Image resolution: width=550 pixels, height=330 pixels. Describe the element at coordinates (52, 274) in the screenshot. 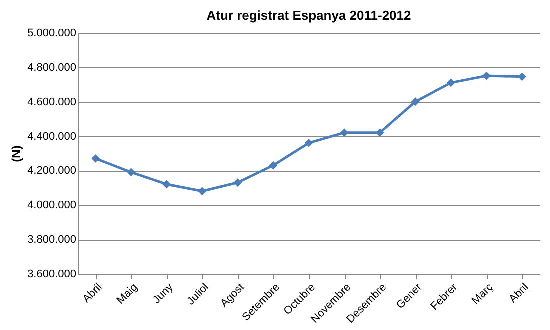

I see `y-tick-label: 3.600.000` at that location.